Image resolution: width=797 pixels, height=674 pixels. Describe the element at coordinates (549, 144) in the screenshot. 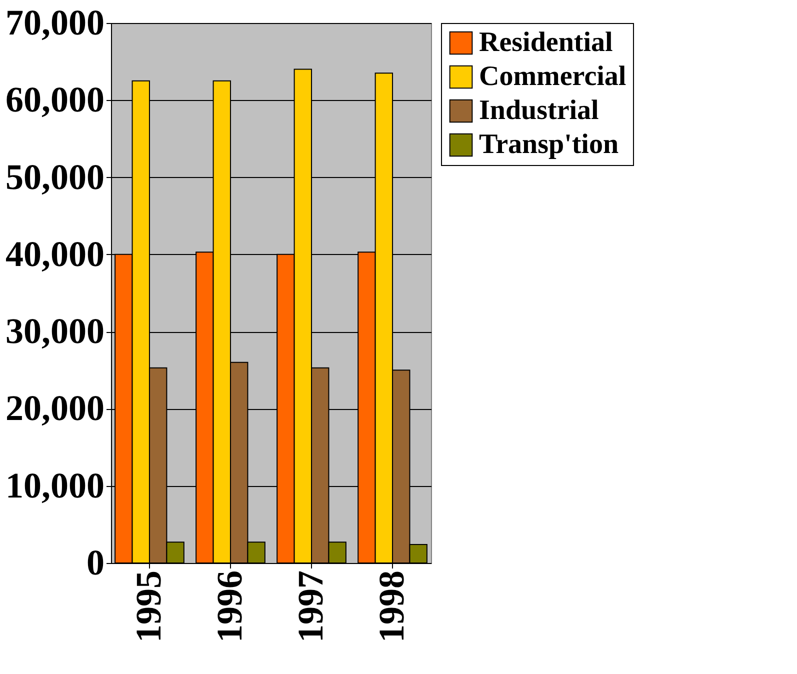

I see `legend-label: Transp'tion` at that location.